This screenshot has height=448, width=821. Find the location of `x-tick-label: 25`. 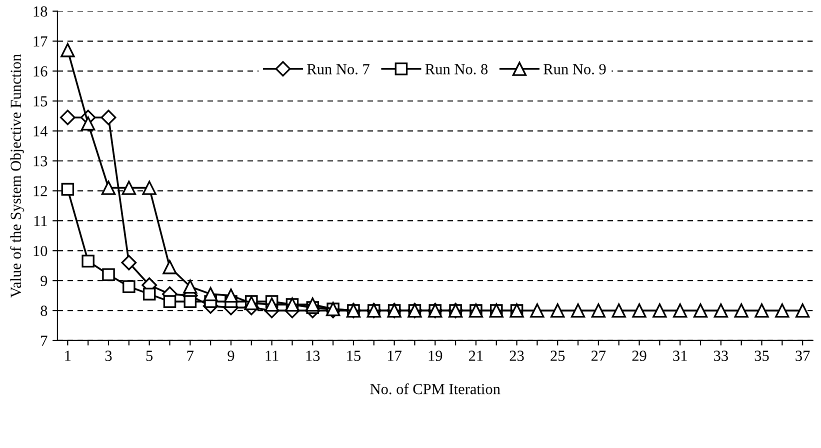

x-tick-label: 25 is located at coordinates (557, 355).